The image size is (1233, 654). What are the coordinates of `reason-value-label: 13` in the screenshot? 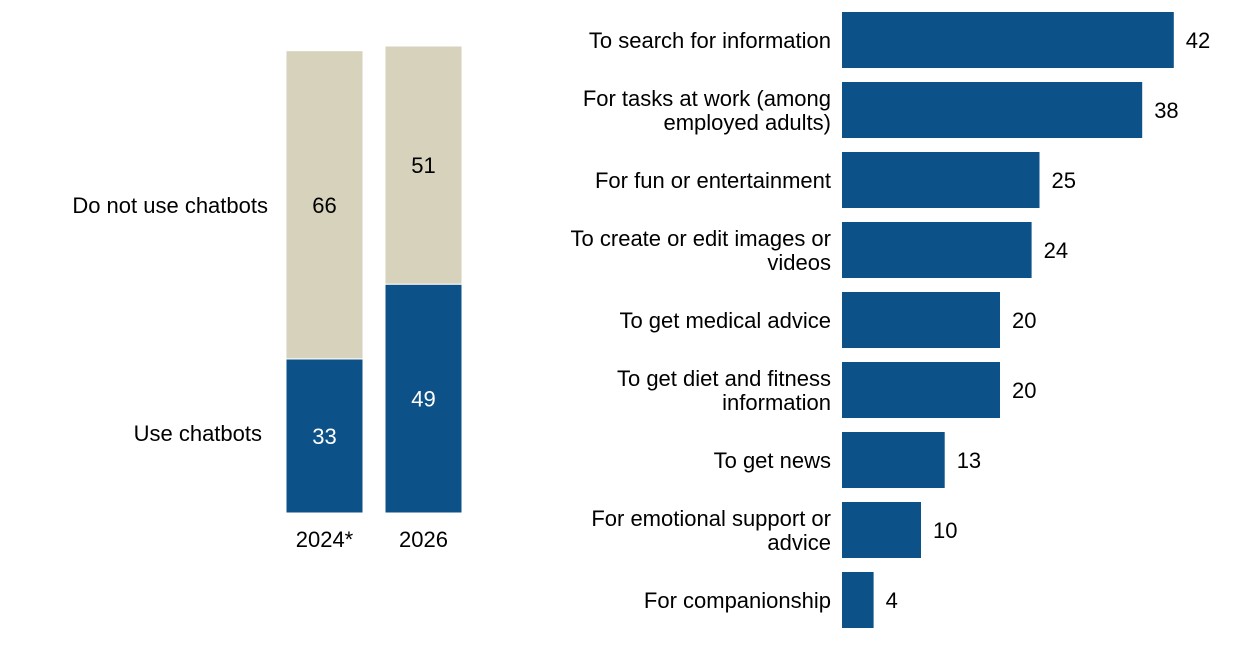 It's located at (969, 460).